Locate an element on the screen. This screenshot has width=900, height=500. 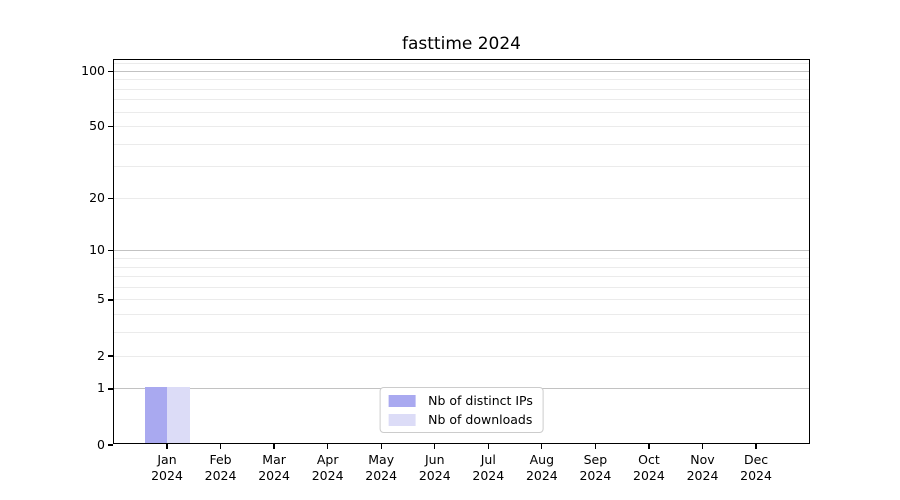
y-axis-tick-label: 100 is located at coordinates (93, 70).